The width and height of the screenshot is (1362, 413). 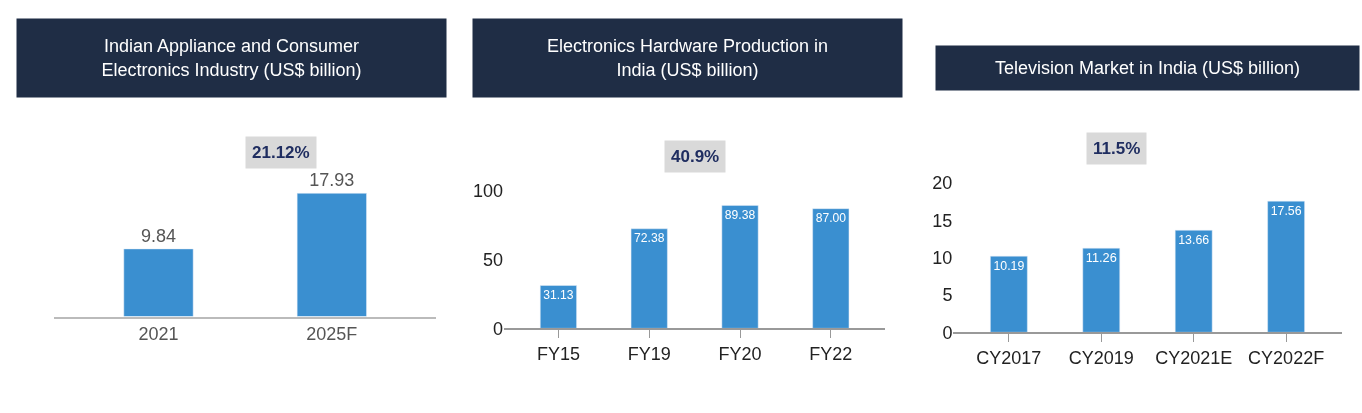 What do you see at coordinates (740, 215) in the screenshot?
I see `data-label: 89.38` at bounding box center [740, 215].